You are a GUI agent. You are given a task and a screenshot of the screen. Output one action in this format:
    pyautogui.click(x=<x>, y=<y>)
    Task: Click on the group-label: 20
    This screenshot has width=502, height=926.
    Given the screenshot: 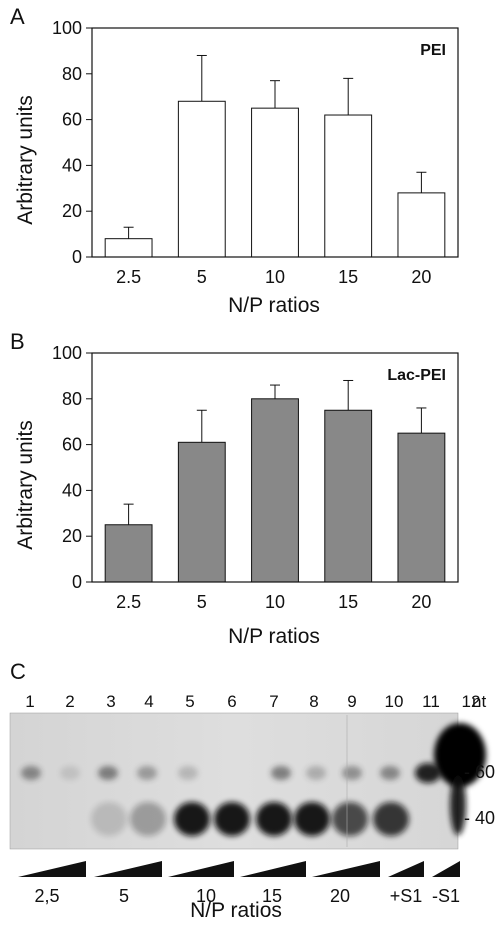 What is the action you would take?
    pyautogui.click(x=340, y=896)
    